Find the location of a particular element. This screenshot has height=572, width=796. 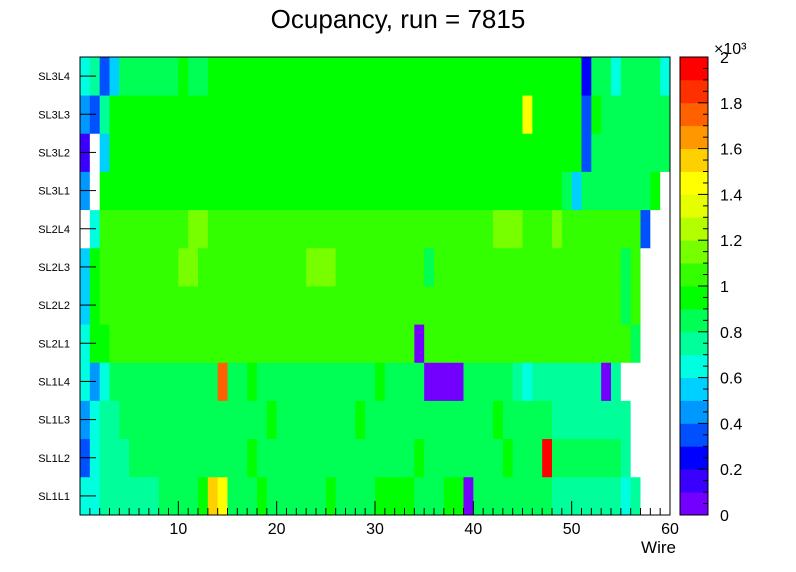

z-tick-label: 0 is located at coordinates (724, 516).